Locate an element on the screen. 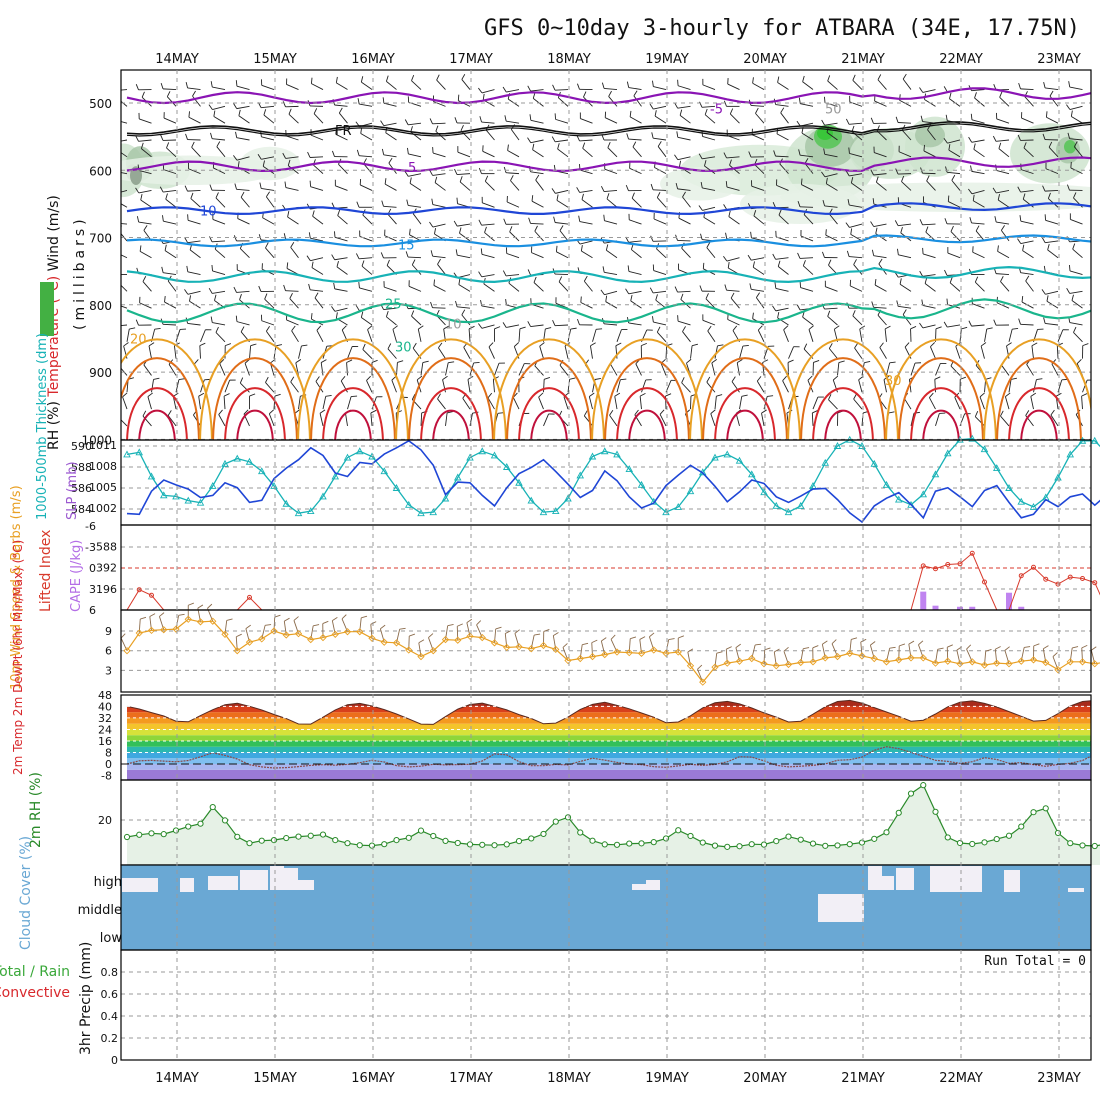 This screenshot has width=1100, height=1100. cloud-label-middle: middle is located at coordinates (100, 910).